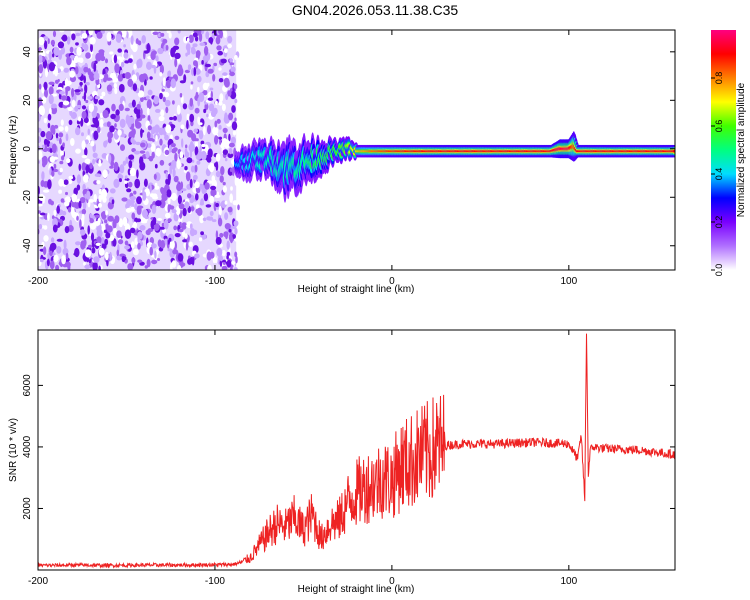 This screenshot has height=600, width=750. What do you see at coordinates (27, 245) in the screenshot?
I see `spectrogram-y-tick-label: -40` at bounding box center [27, 245].